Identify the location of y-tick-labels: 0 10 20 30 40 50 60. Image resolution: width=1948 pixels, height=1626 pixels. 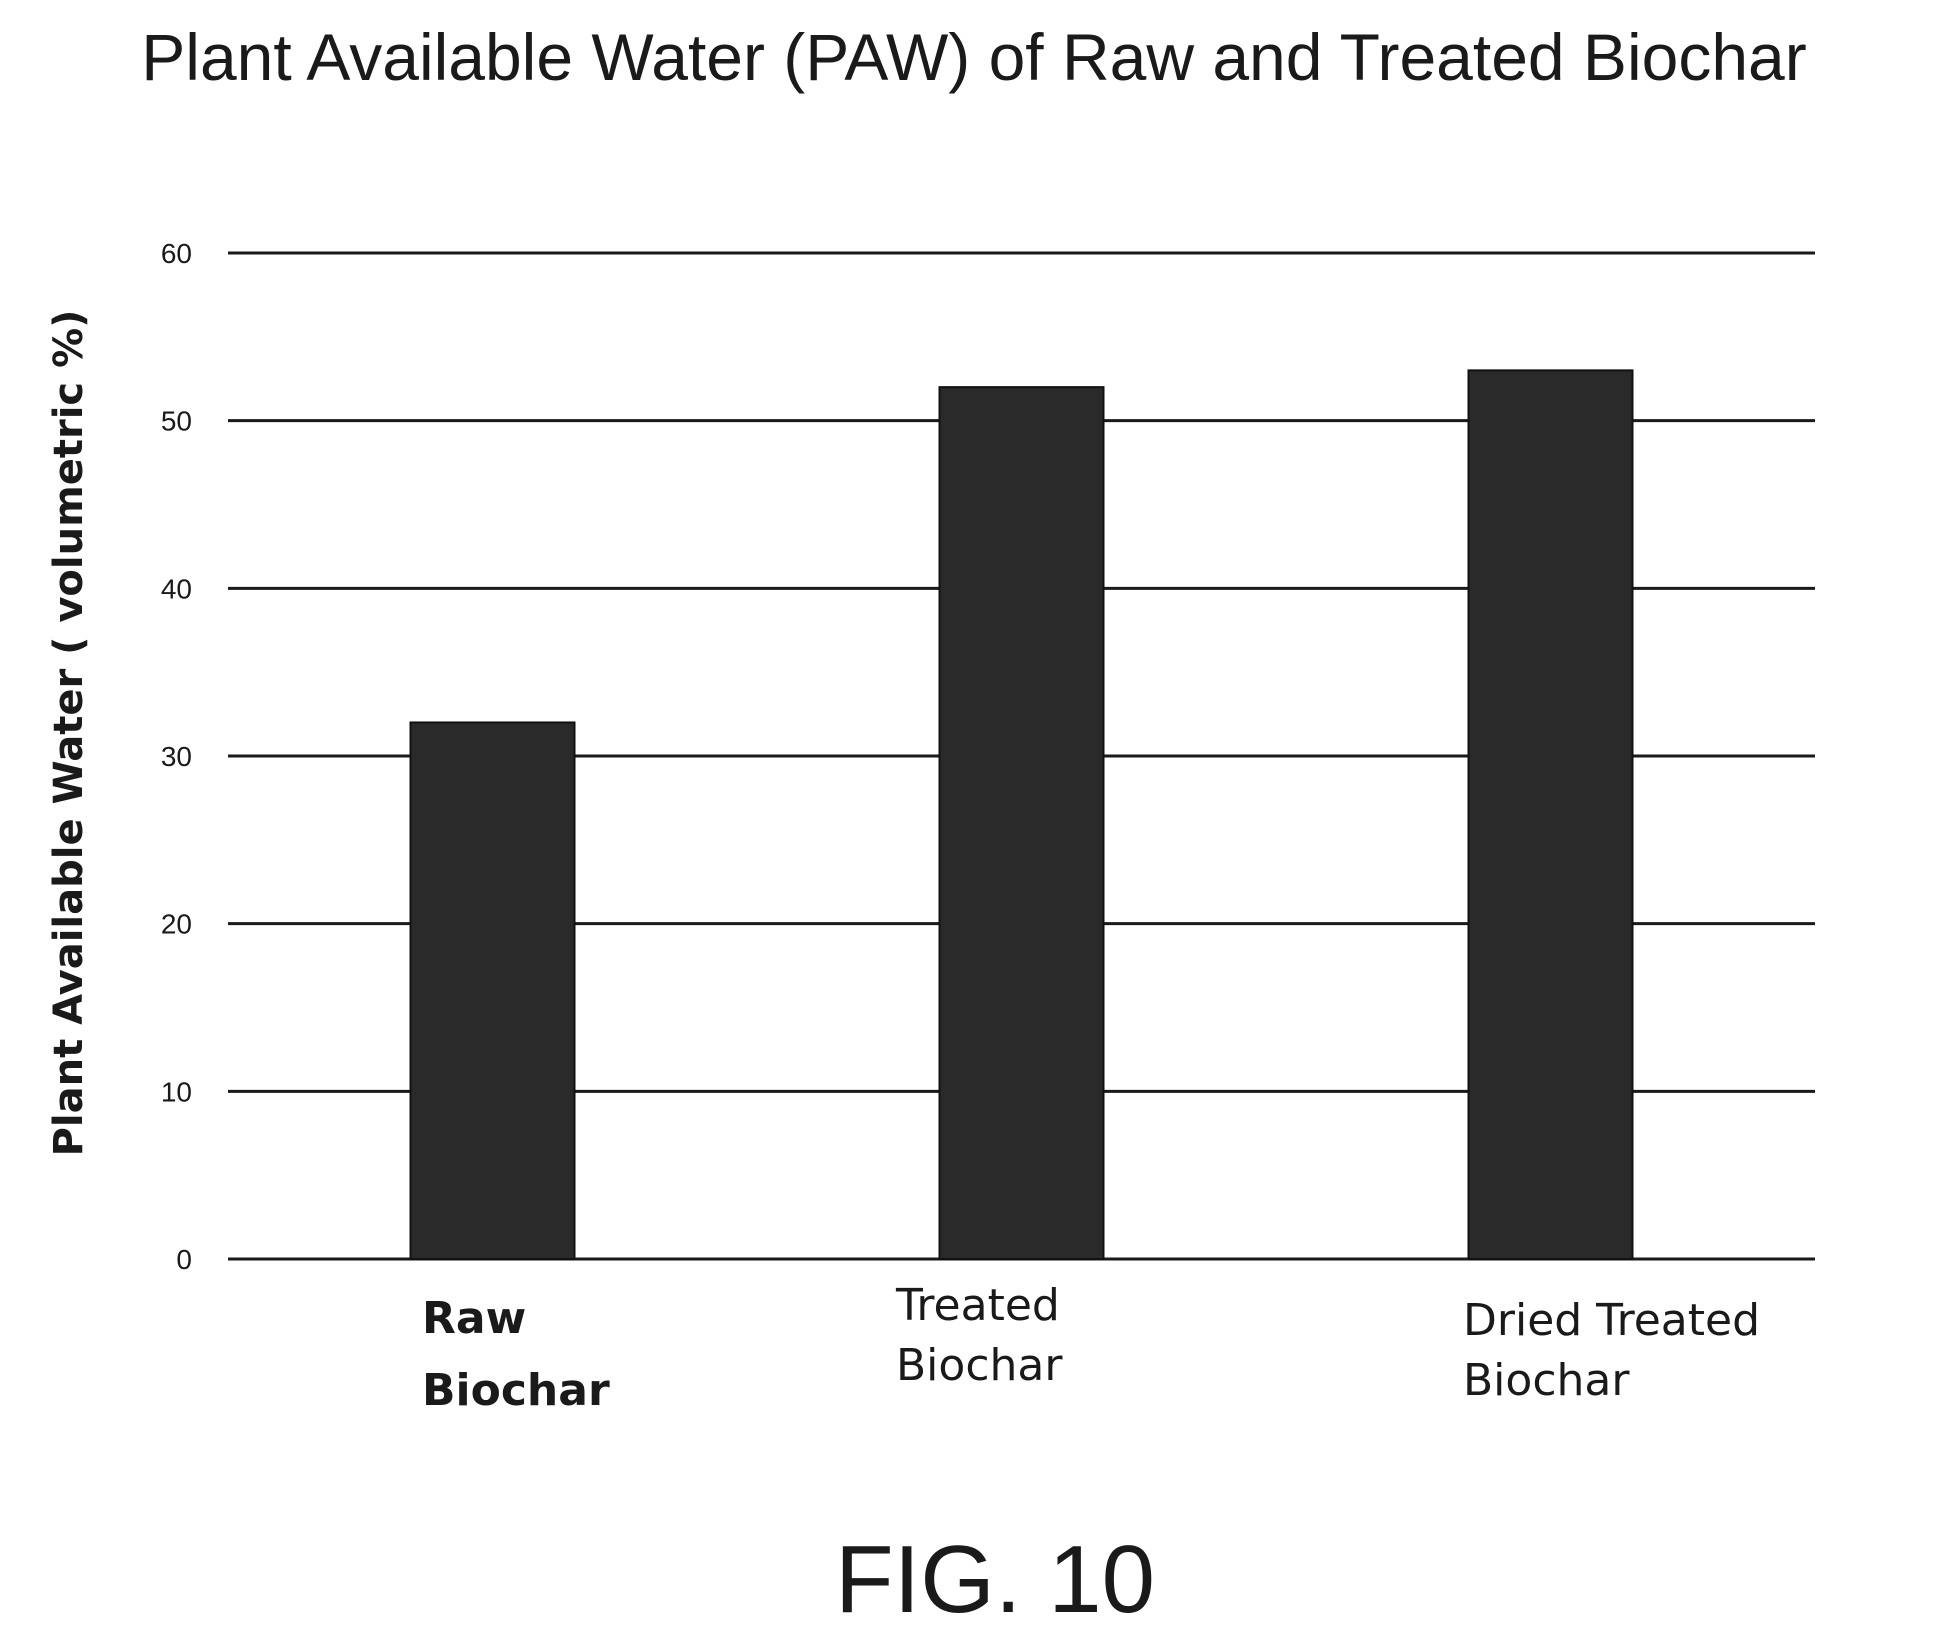
(176, 756).